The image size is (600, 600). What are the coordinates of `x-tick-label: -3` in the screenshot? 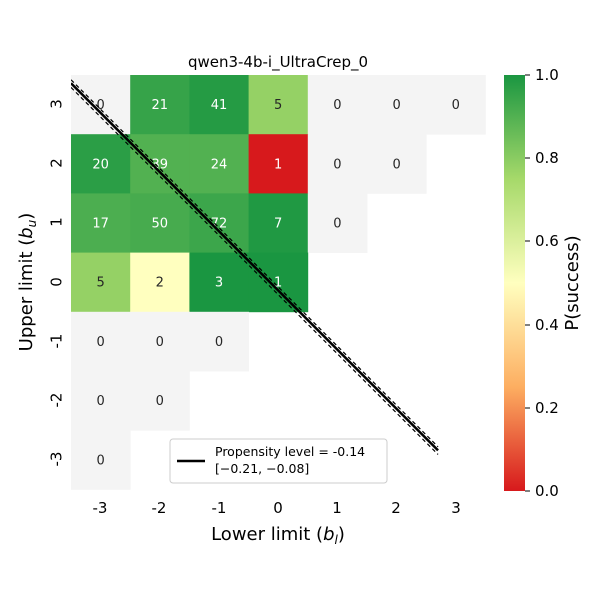 It's located at (100, 508).